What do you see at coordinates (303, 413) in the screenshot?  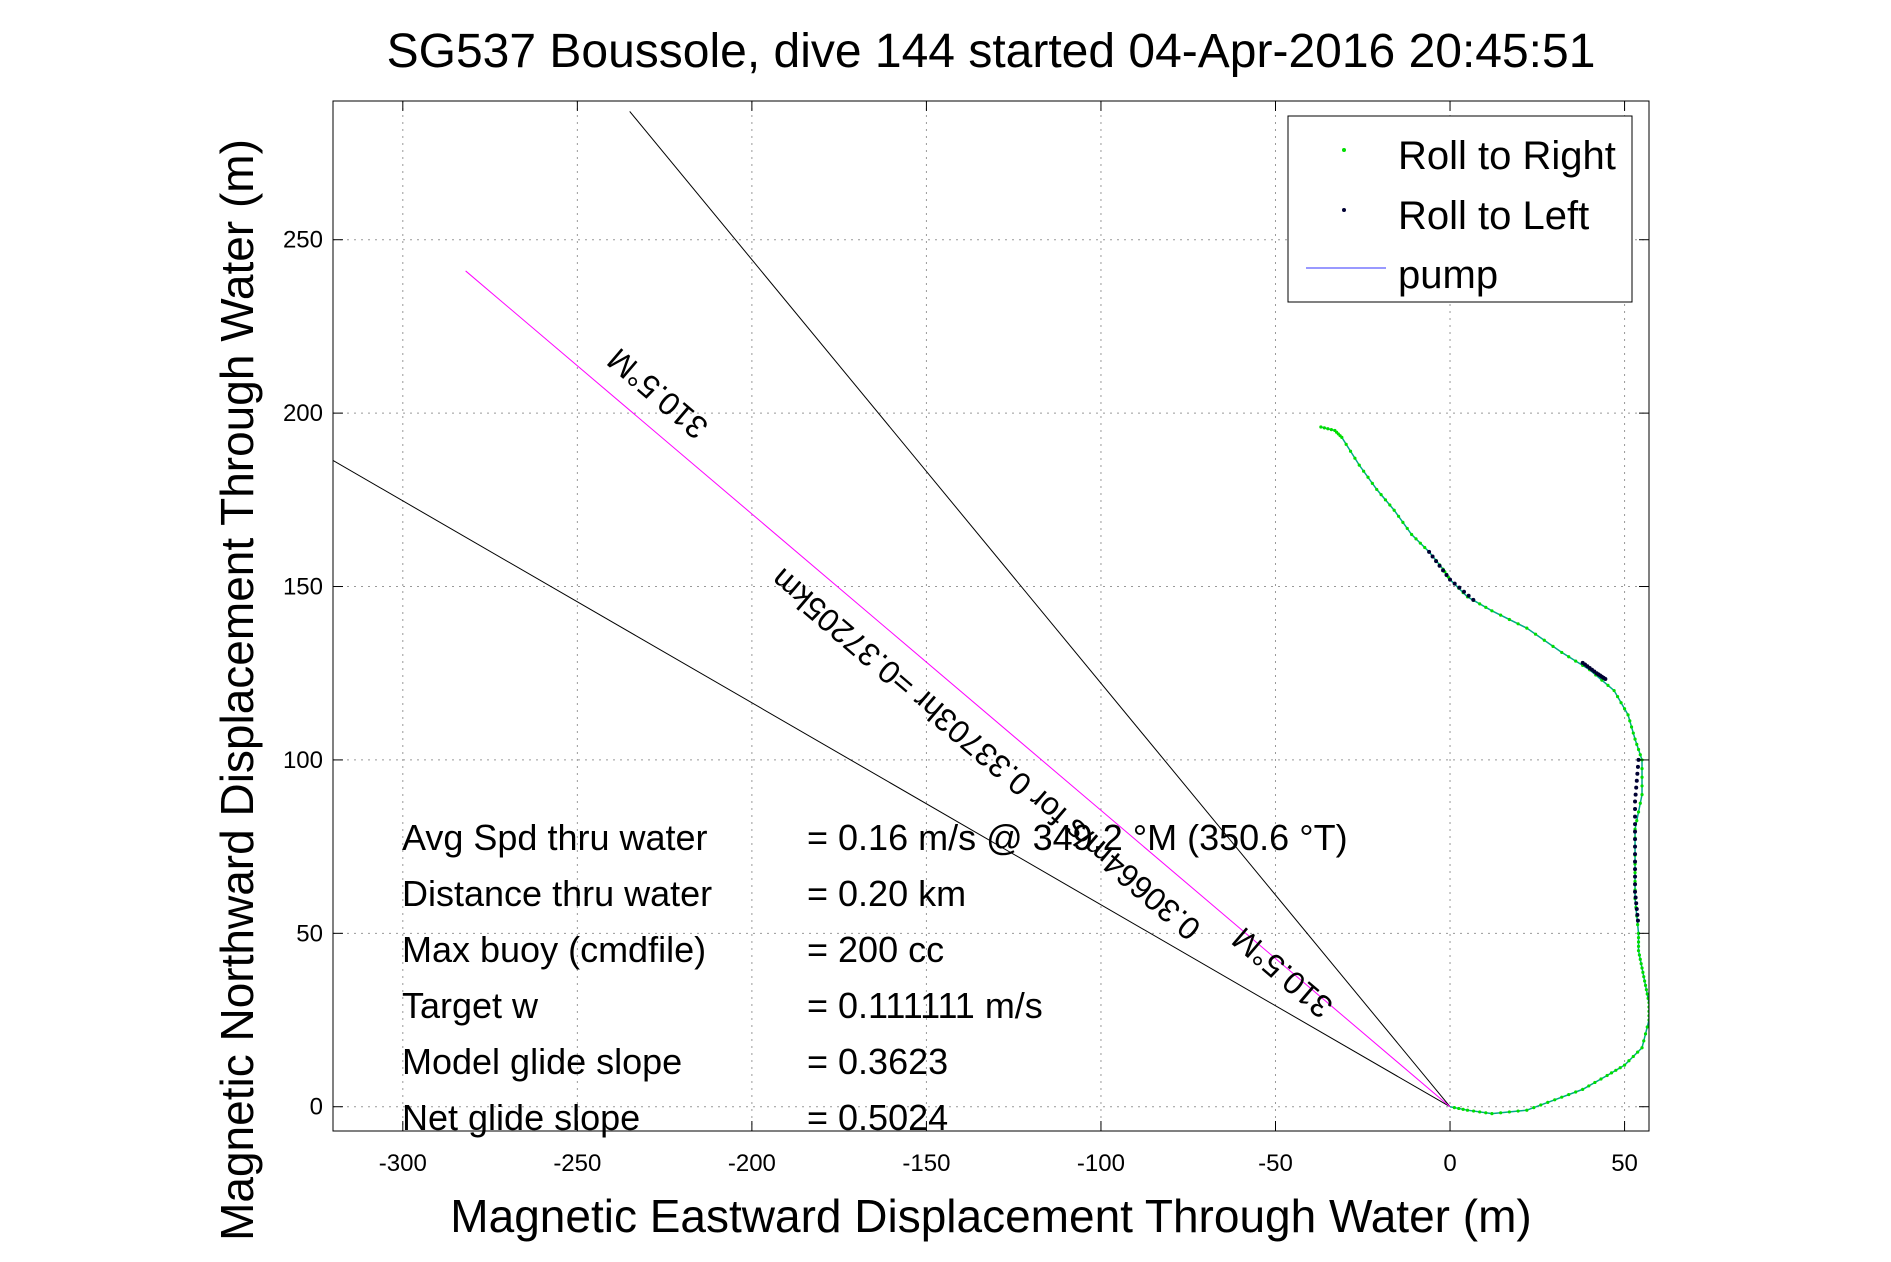 I see `y-tick-label: 200` at bounding box center [303, 413].